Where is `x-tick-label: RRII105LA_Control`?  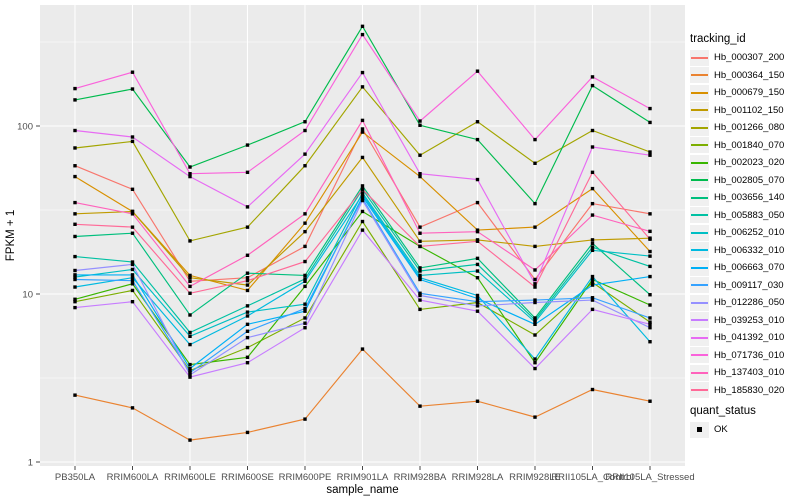 x-tick-label: RRII105LA_Control is located at coordinates (592, 477).